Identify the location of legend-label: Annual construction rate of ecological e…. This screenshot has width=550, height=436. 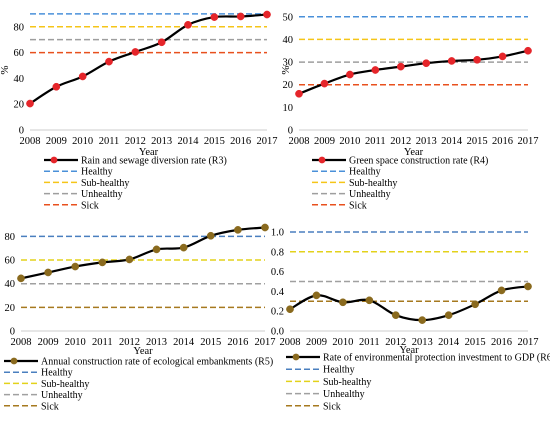
(157, 362).